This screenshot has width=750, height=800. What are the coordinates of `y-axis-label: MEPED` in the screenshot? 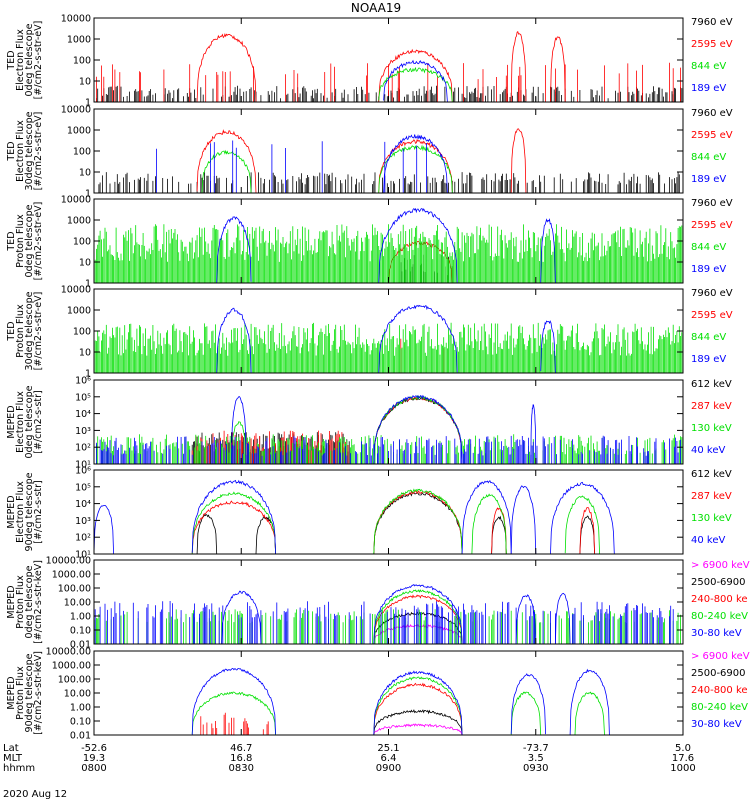 It's located at (11, 421).